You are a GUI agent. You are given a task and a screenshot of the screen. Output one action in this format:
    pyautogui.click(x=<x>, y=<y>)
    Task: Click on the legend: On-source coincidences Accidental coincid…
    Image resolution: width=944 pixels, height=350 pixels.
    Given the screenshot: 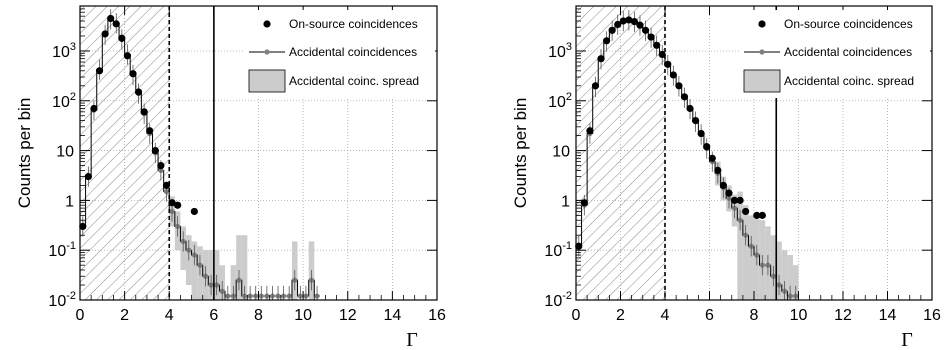 What is the action you would take?
    pyautogui.click(x=835, y=54)
    